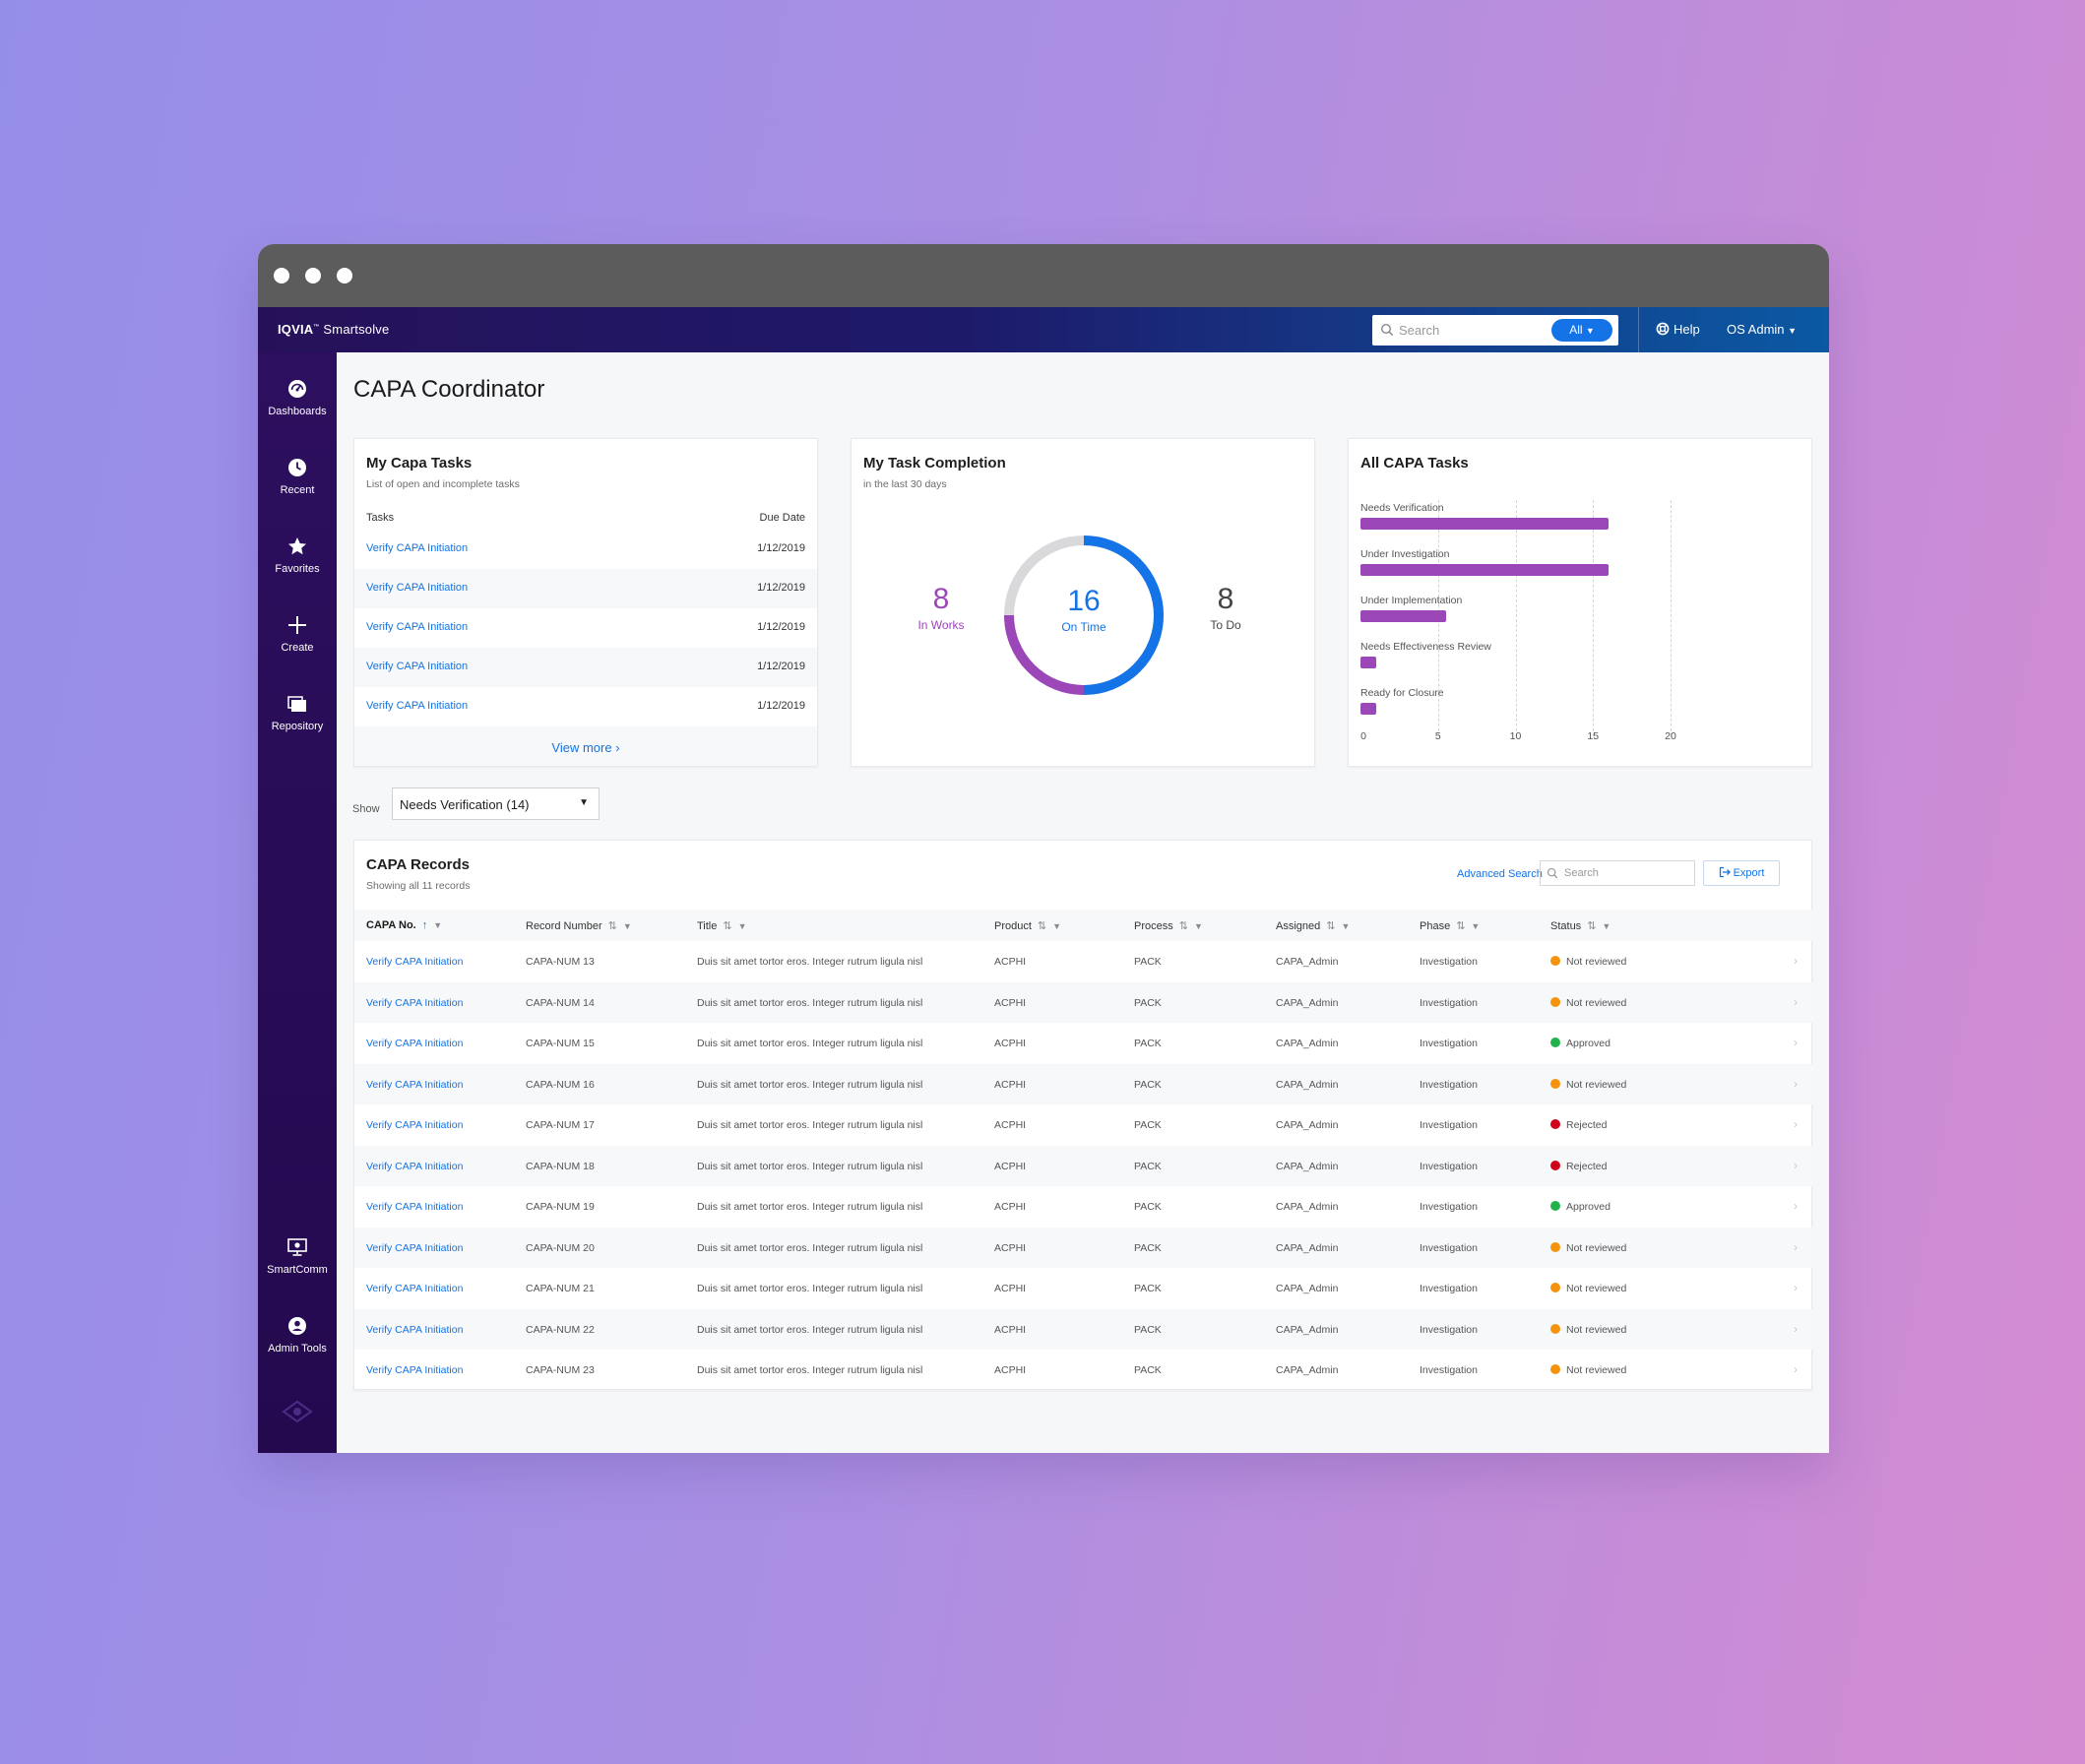 The height and width of the screenshot is (1764, 2085). I want to click on brand-product: Smartsolve, so click(354, 329).